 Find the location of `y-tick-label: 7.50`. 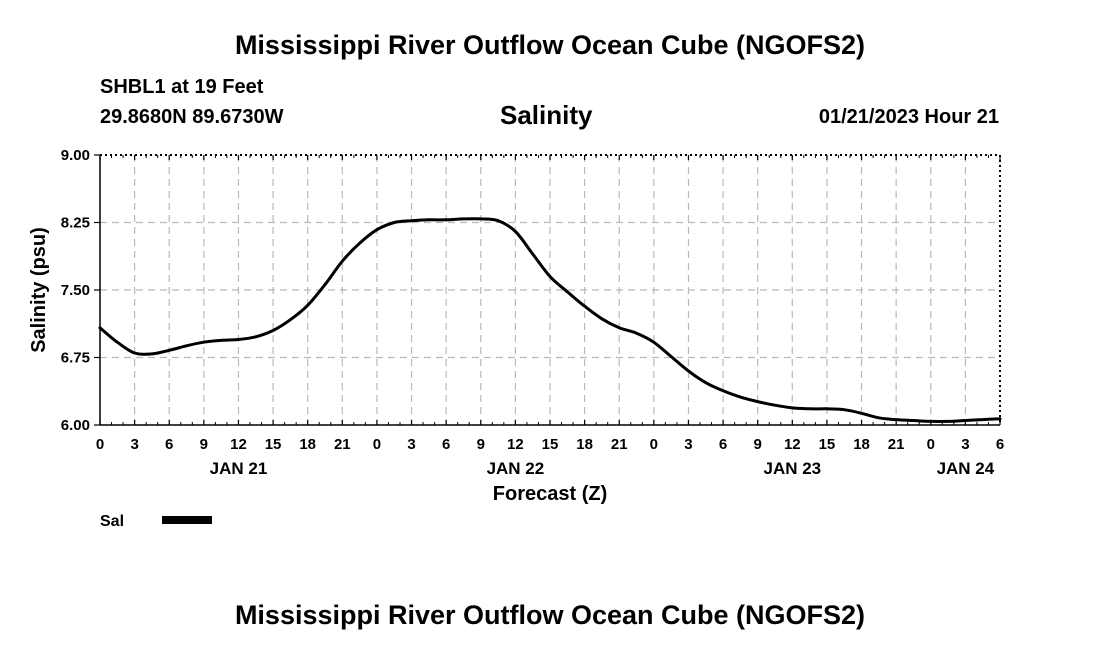

y-tick-label: 7.50 is located at coordinates (75, 290).